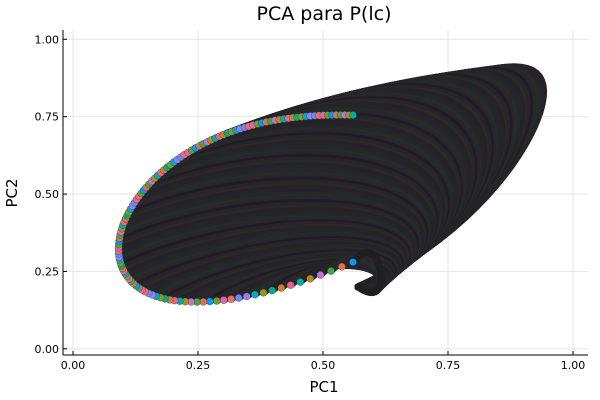 This screenshot has height=400, width=600. I want to click on y-tick-label: 0.00, so click(47, 349).